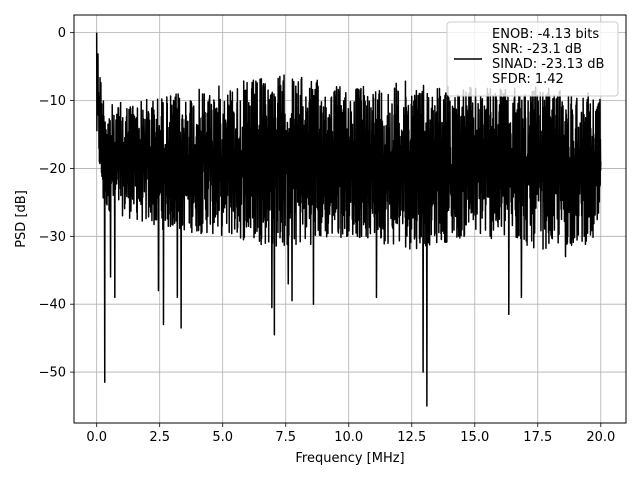 This screenshot has width=640, height=480. I want to click on x-tick-label: 15.0, so click(474, 437).